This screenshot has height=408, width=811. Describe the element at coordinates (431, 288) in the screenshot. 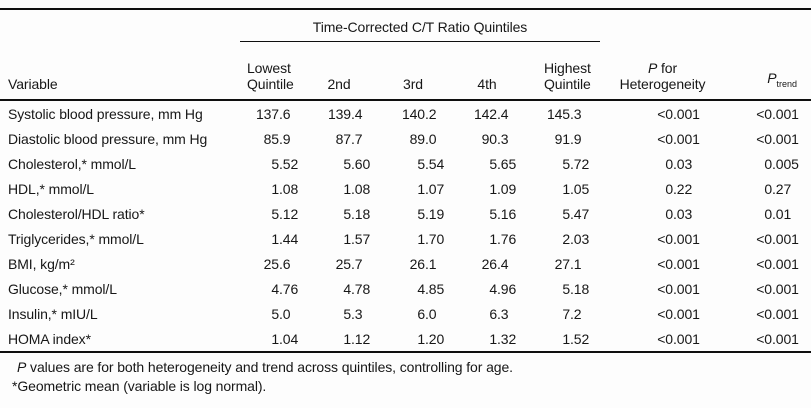

I see `quintile-value-cell: 4.85` at that location.